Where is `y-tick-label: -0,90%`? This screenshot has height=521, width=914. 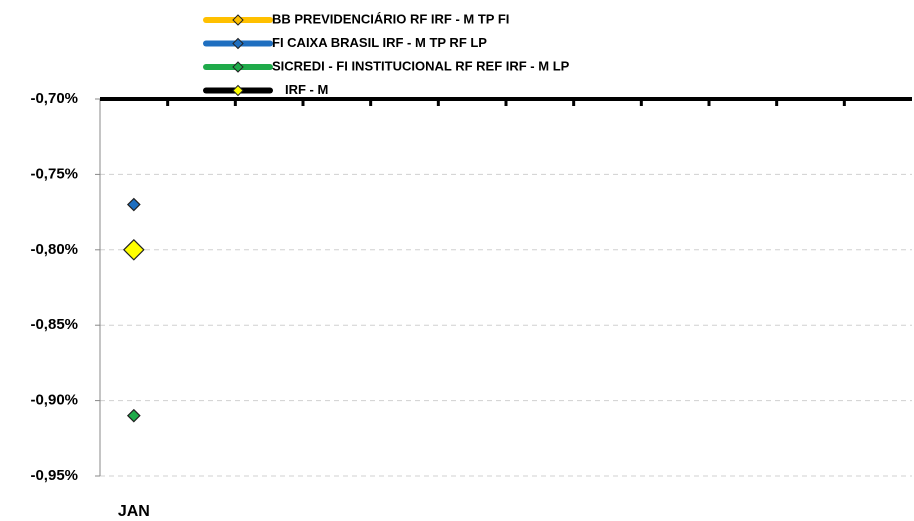 y-tick-label: -0,90% is located at coordinates (54, 400).